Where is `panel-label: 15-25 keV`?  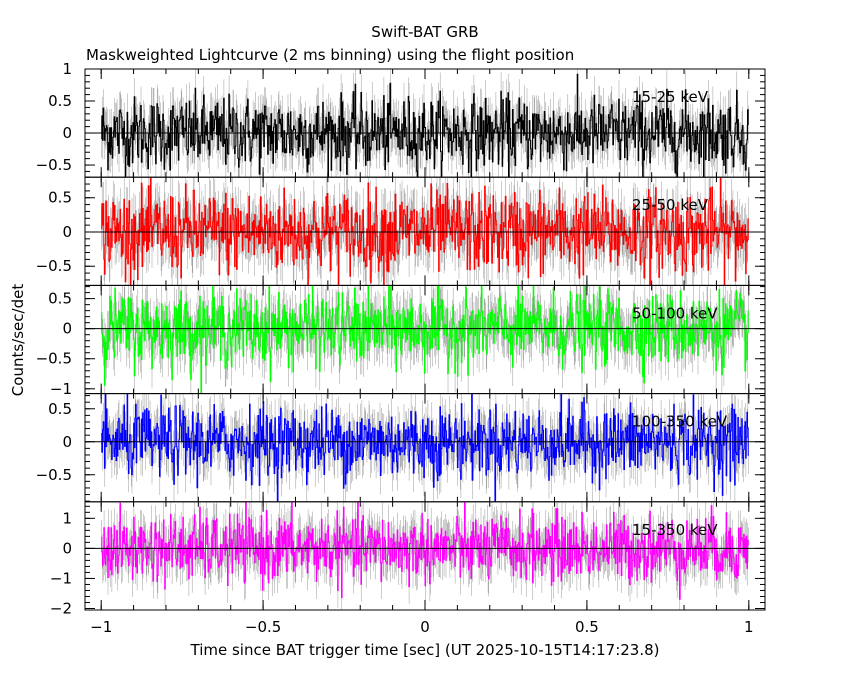 panel-label: 15-25 keV is located at coordinates (670, 97).